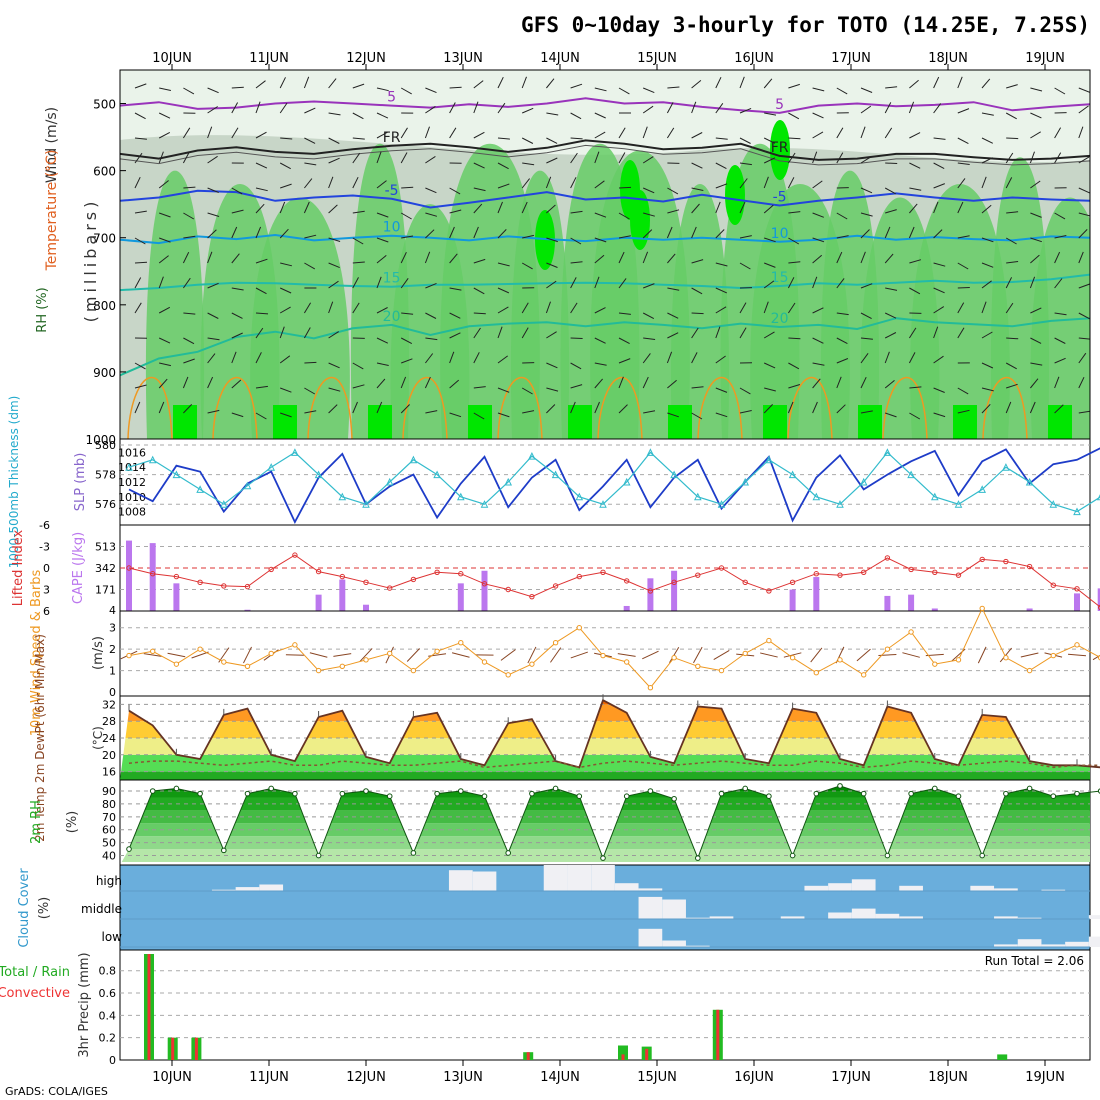 The width and height of the screenshot is (1100, 1100). Describe the element at coordinates (560, 58) in the screenshot. I see `top-date-label: 14JUN` at that location.